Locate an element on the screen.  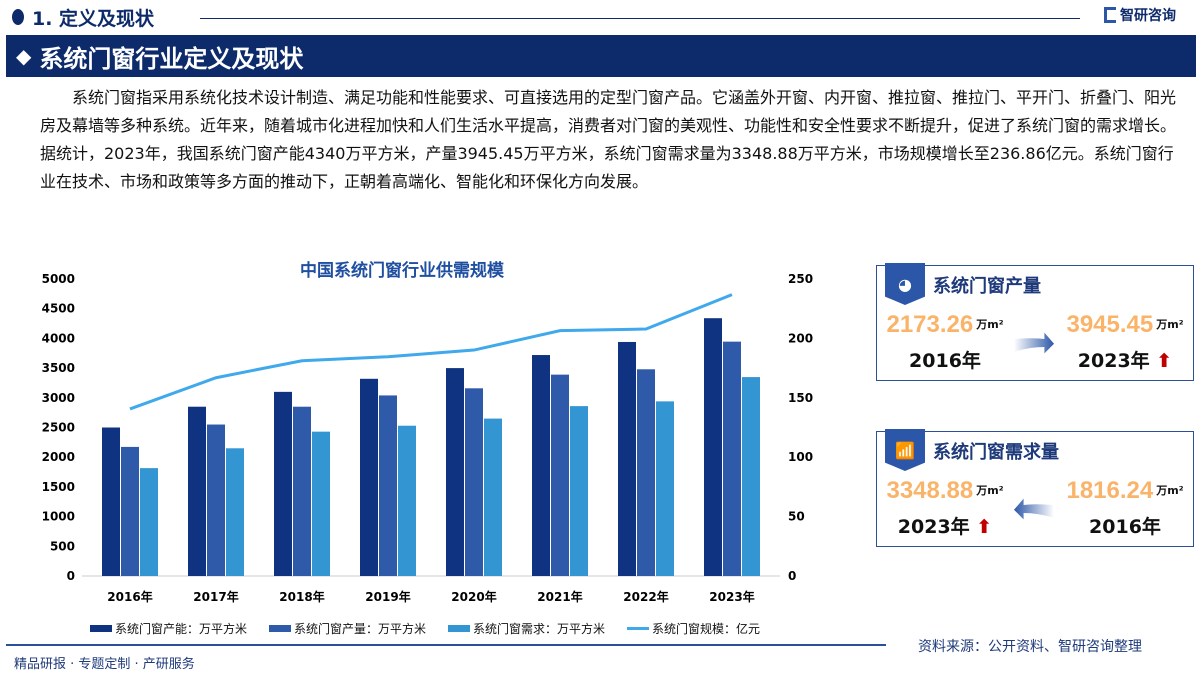
y-tick-label: 3500 is located at coordinates (58, 368).